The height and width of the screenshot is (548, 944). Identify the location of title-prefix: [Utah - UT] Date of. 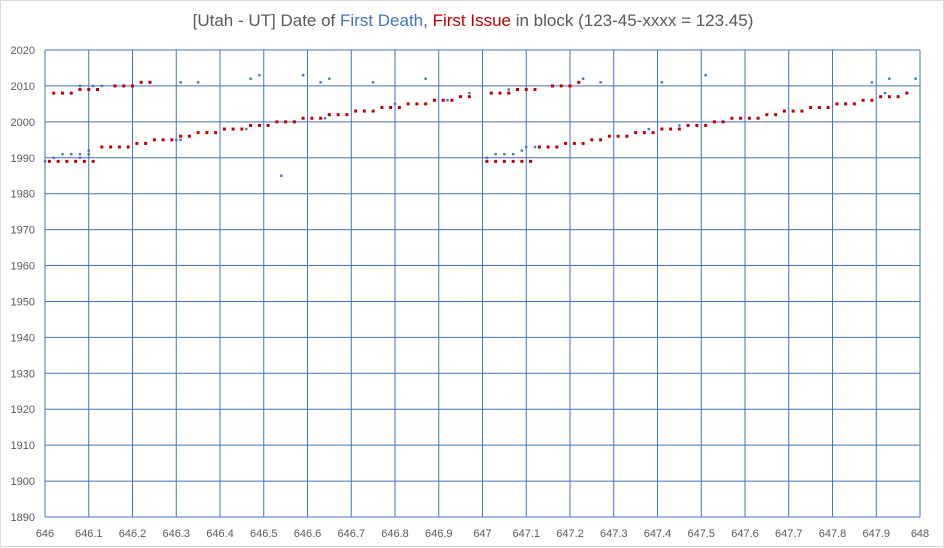
(266, 20).